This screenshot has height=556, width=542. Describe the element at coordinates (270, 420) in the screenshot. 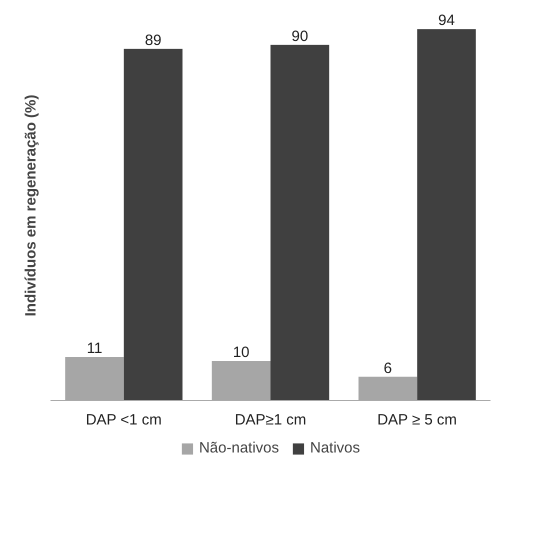

I see `x-tick-label: DAP≥1 cm` at that location.